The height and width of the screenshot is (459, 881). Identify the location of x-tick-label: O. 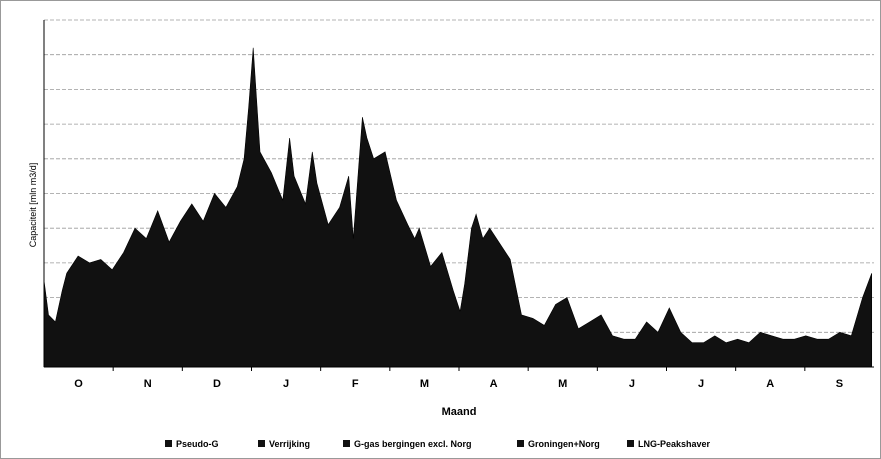
(78, 384).